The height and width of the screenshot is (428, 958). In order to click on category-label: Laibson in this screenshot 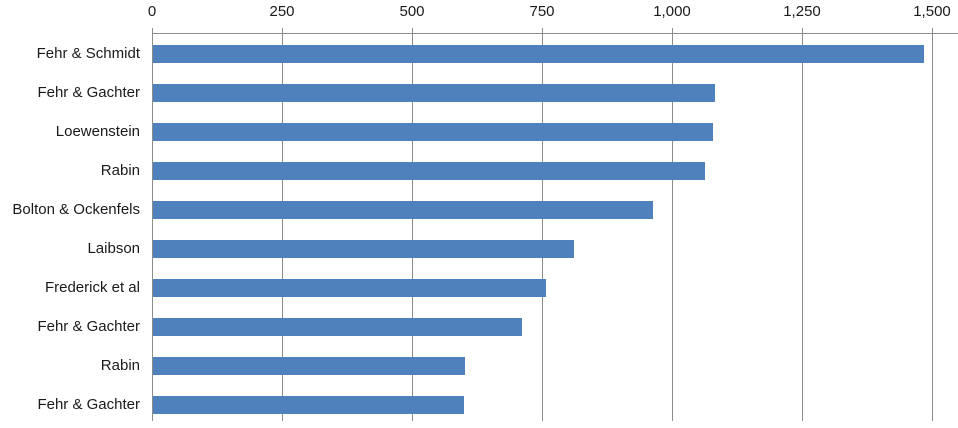, I will do `click(113, 248)`.